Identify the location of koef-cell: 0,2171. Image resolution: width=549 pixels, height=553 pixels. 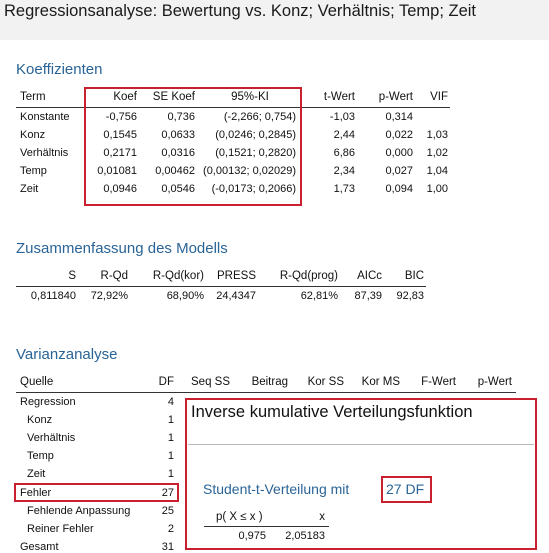
(120, 153).